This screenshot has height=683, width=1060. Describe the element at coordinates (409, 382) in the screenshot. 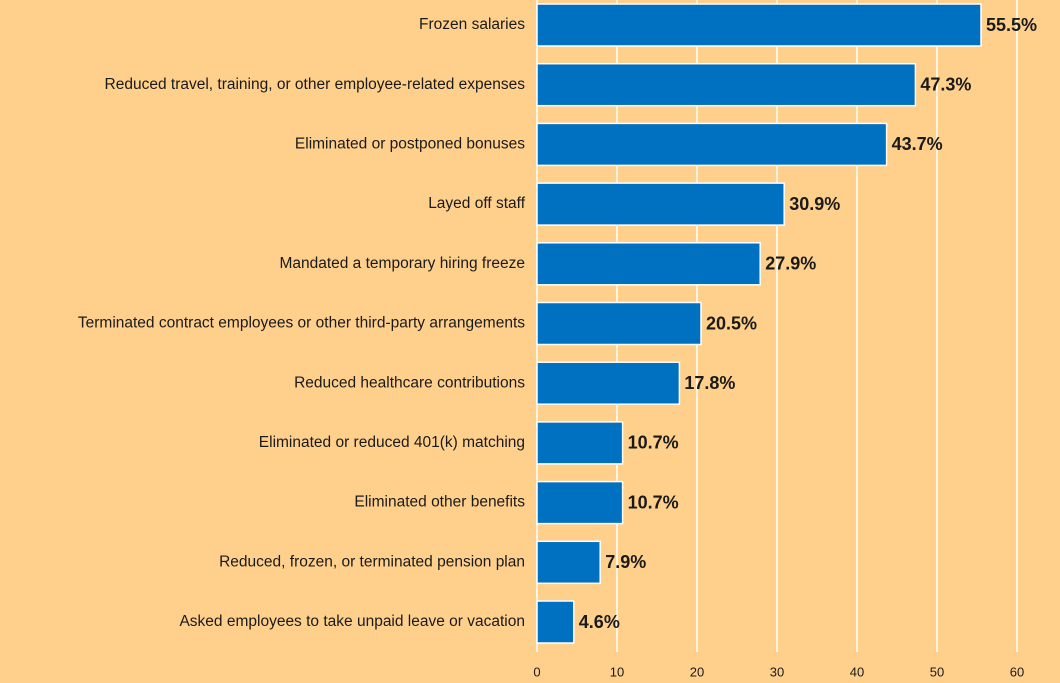

I see `category-label: Reduced healthcare contributions` at that location.